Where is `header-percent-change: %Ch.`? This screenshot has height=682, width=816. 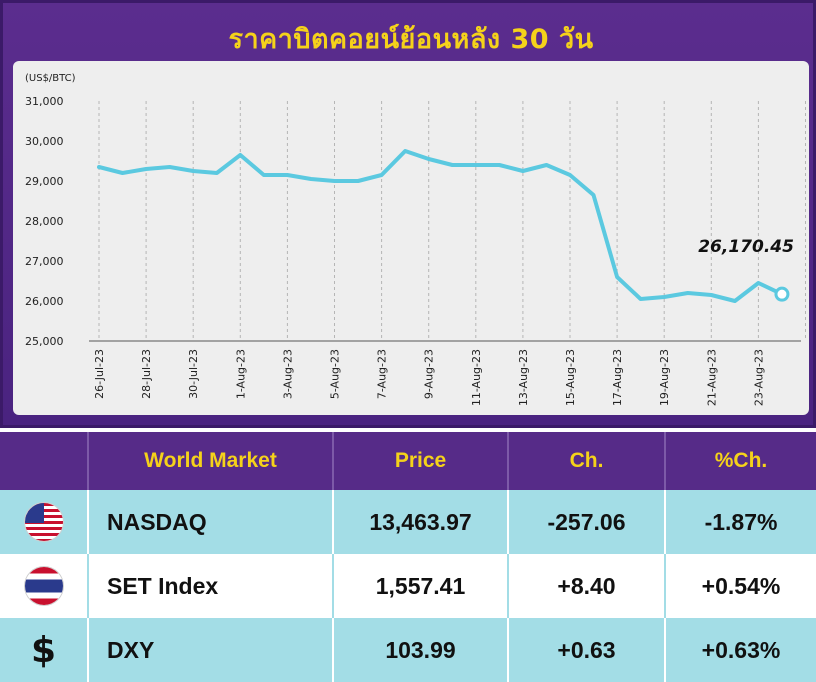
header-percent-change: %Ch. is located at coordinates (740, 461).